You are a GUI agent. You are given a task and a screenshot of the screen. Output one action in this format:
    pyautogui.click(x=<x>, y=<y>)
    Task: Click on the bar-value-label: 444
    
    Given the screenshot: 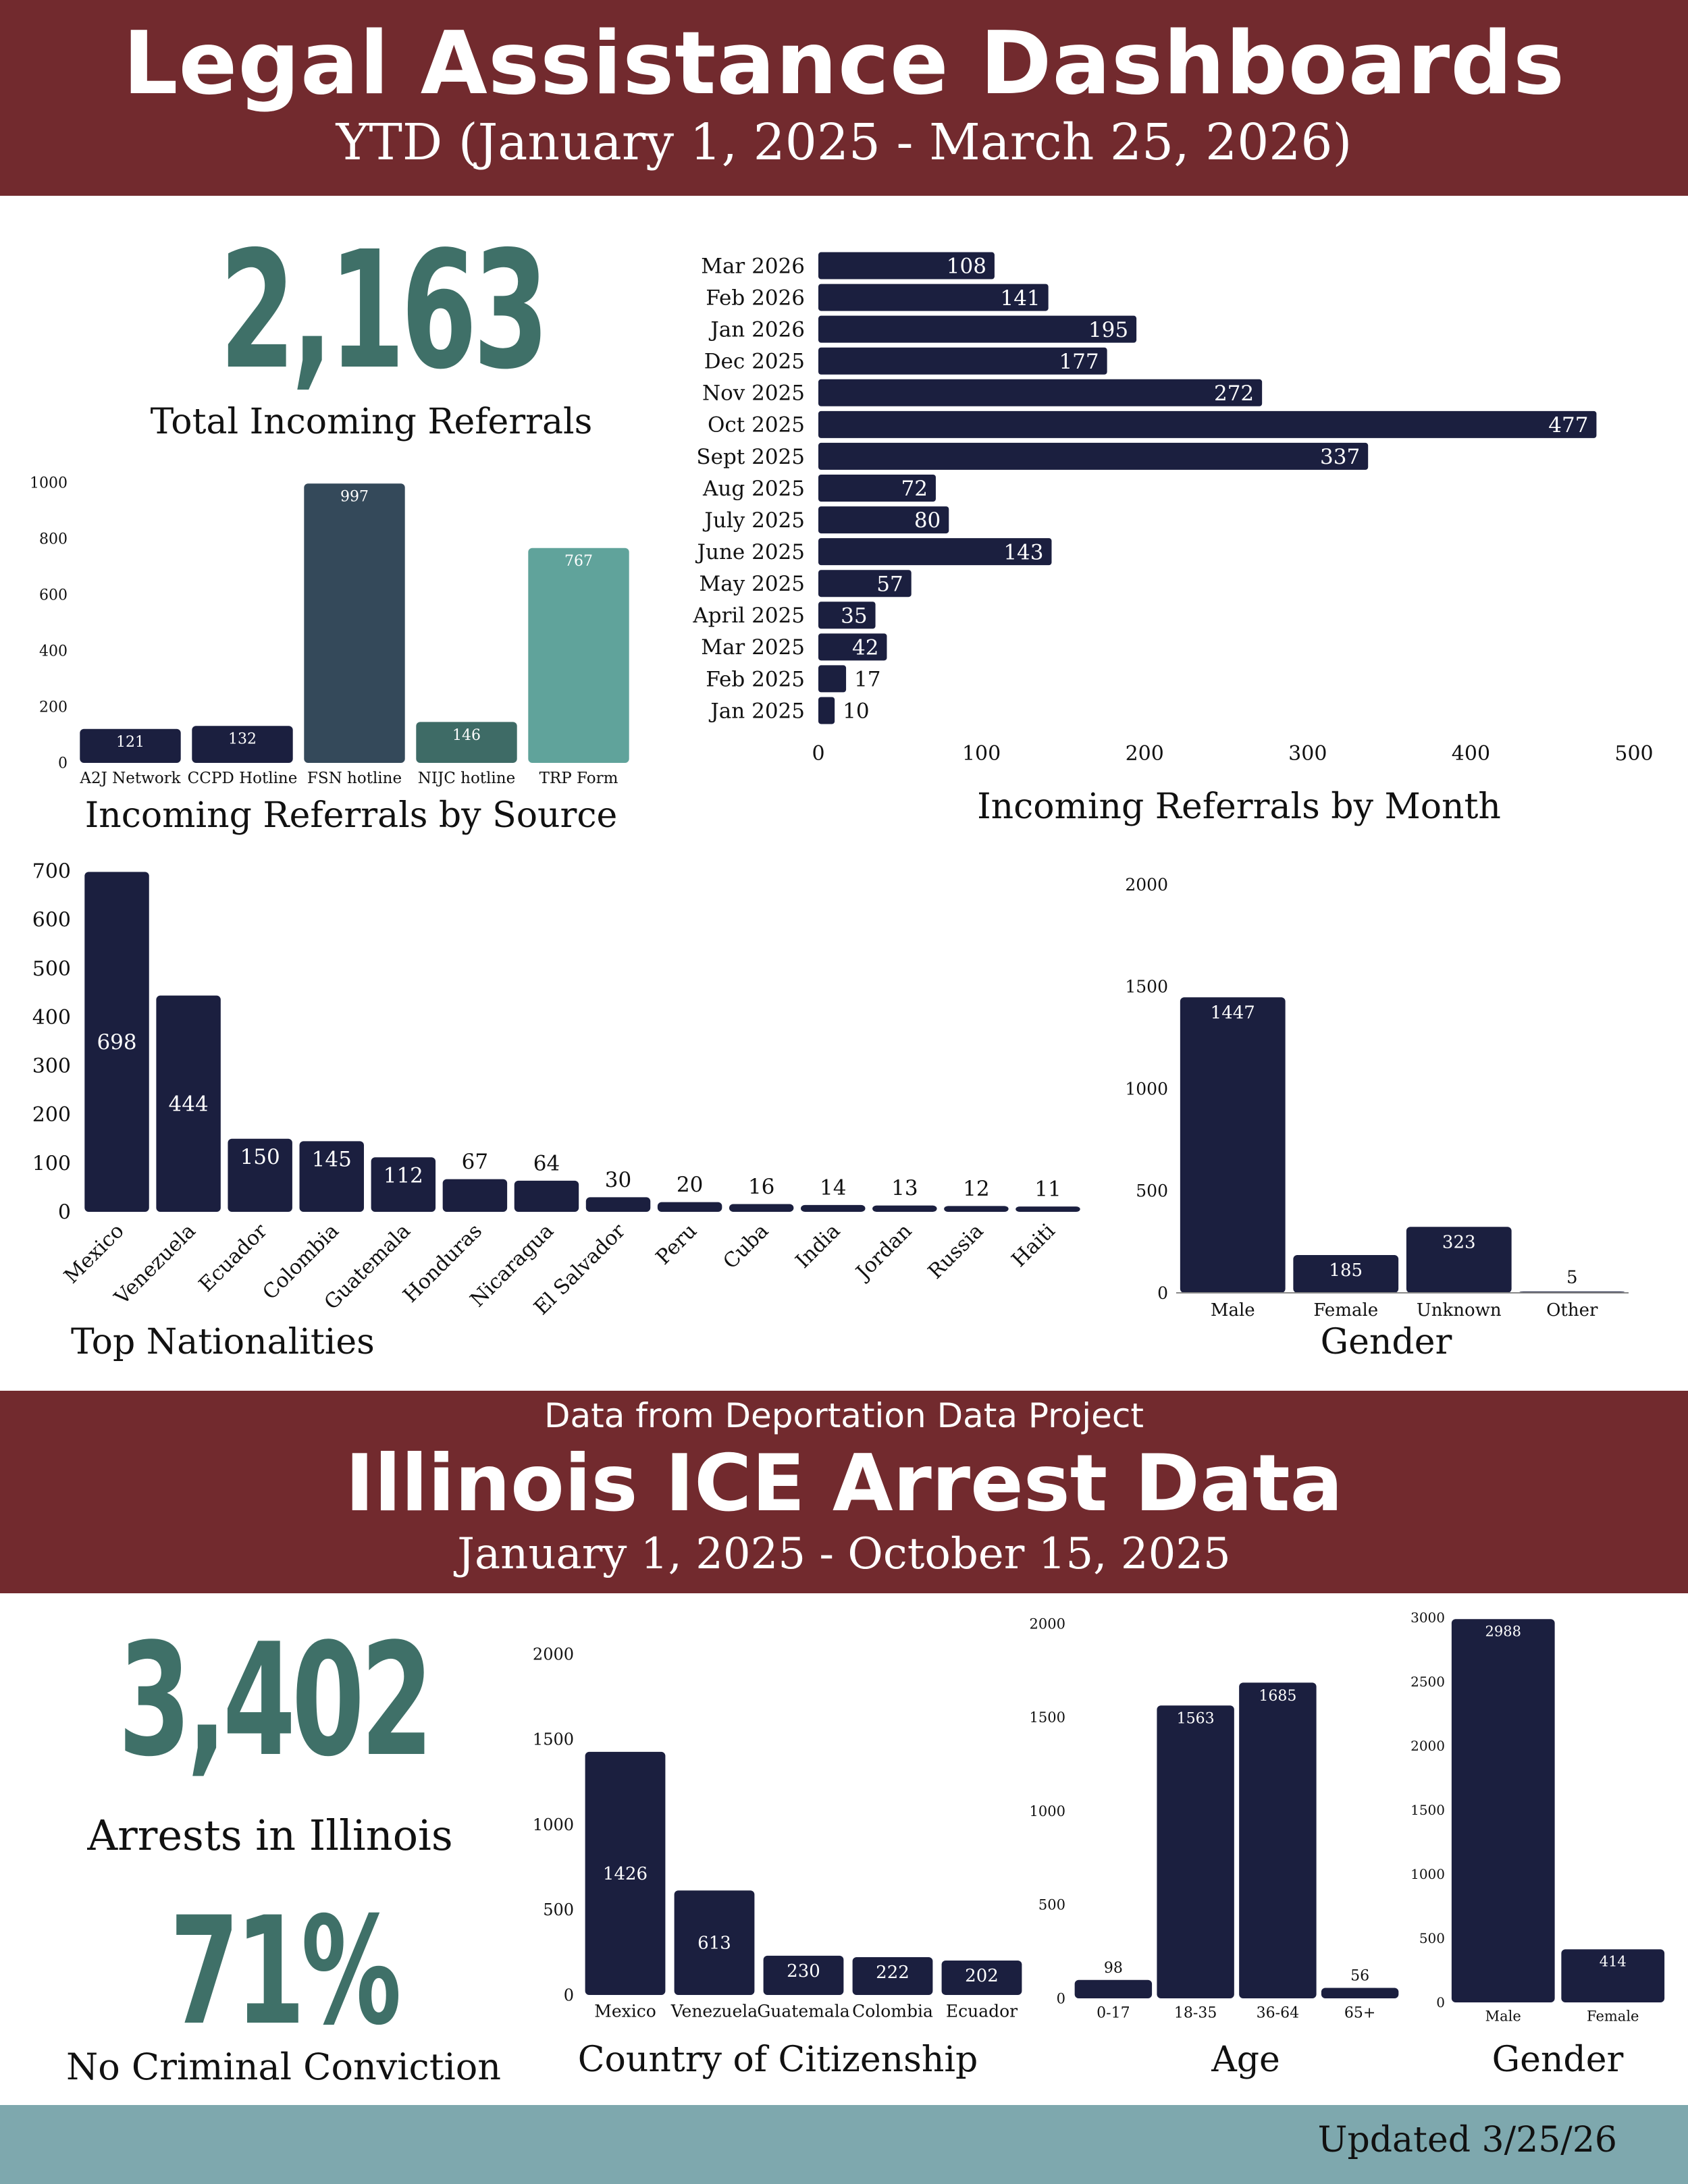 What is the action you would take?
    pyautogui.click(x=189, y=1104)
    